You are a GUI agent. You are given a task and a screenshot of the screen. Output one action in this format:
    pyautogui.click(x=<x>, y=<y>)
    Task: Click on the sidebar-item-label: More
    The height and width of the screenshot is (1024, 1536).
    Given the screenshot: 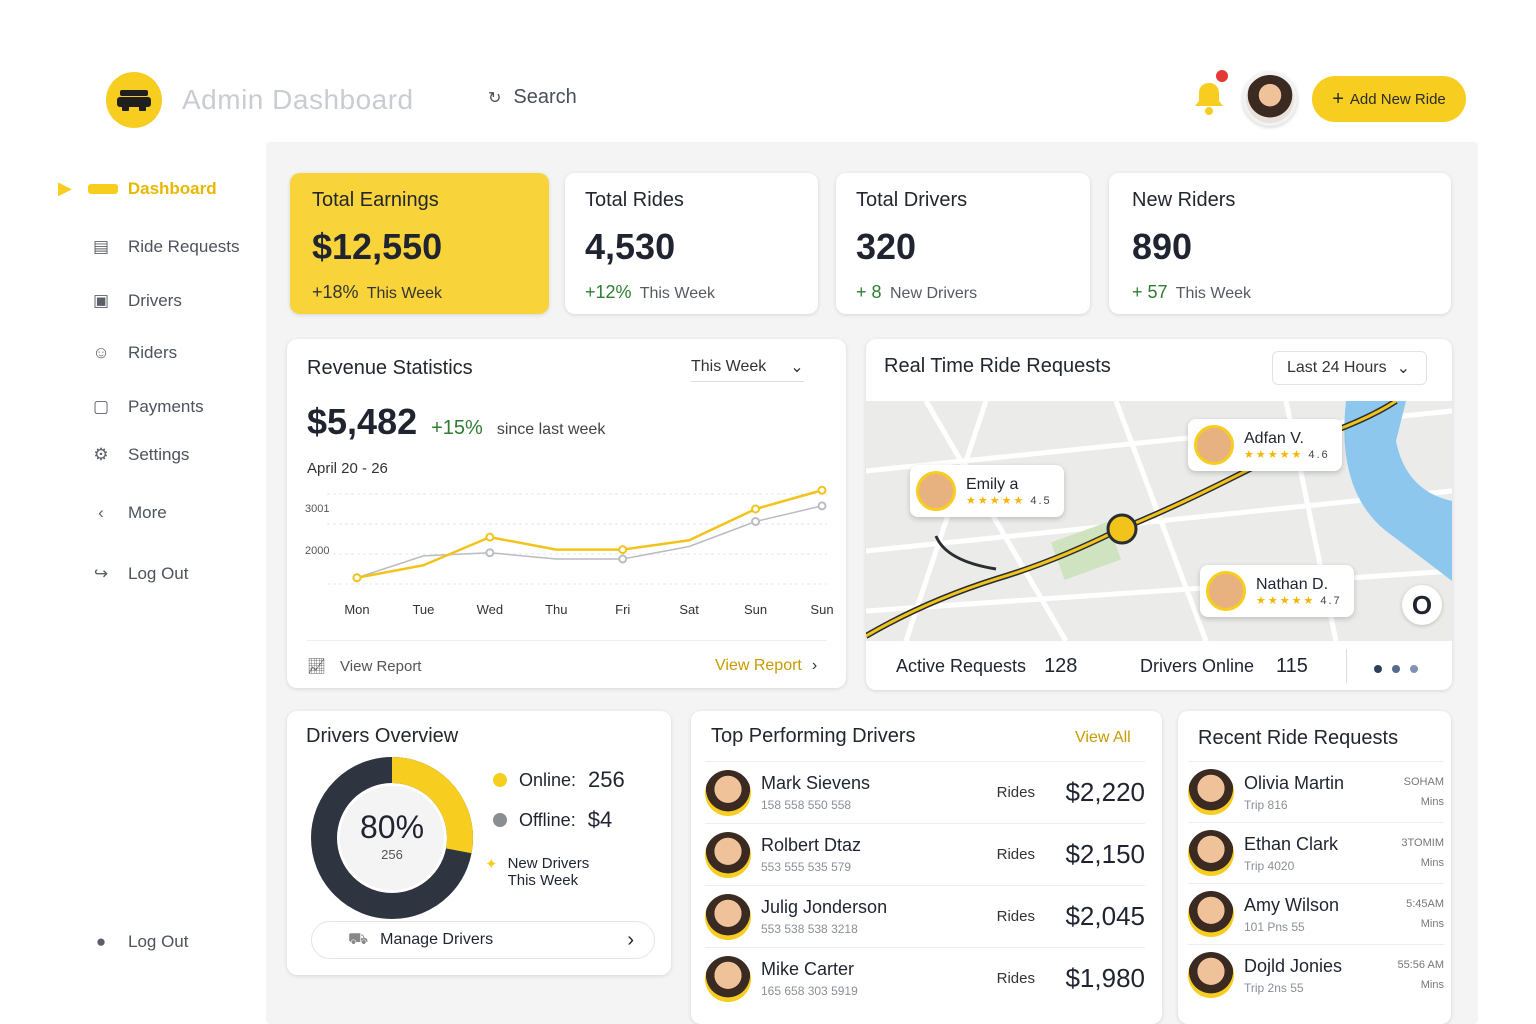 What is the action you would take?
    pyautogui.click(x=147, y=512)
    